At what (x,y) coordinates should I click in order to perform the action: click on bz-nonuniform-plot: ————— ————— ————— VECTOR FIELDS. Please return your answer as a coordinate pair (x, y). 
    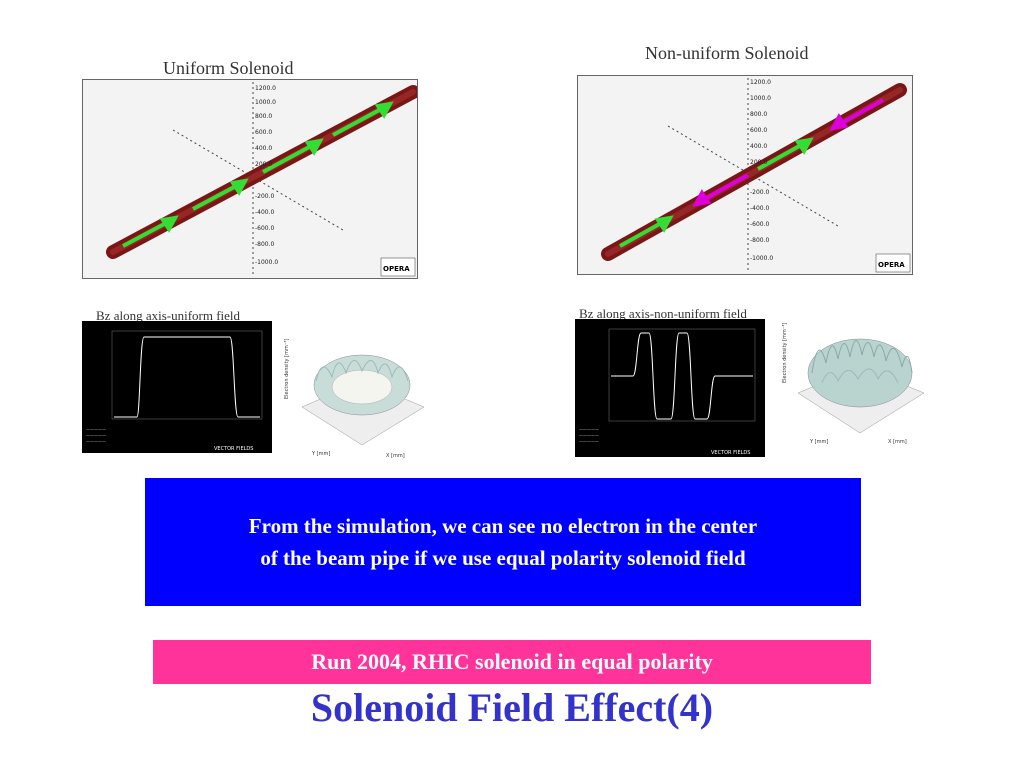
    Looking at the image, I should click on (670, 388).